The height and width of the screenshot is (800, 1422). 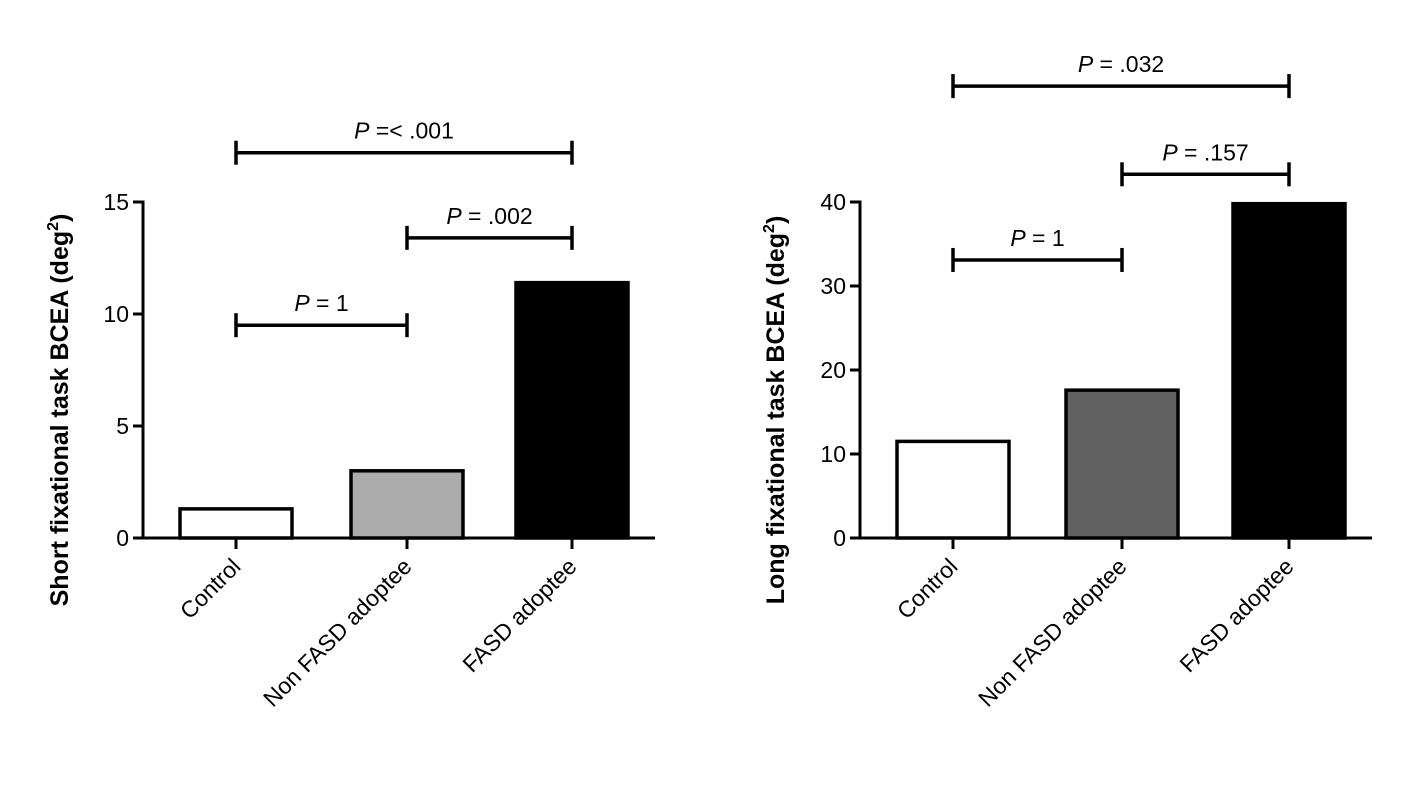 I want to click on significance-bracket: P = .157, so click(x=1205, y=163).